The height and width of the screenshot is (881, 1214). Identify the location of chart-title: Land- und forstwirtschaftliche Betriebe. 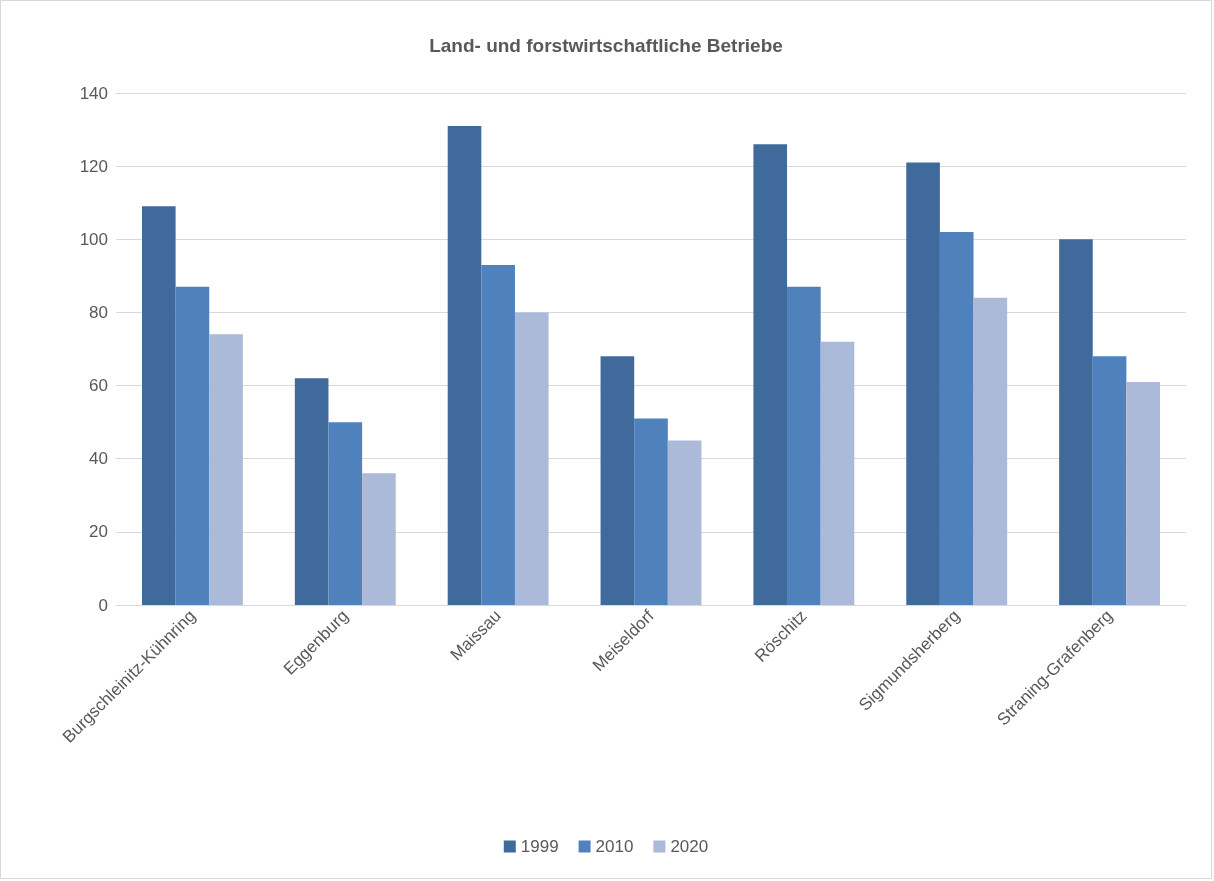
(606, 45).